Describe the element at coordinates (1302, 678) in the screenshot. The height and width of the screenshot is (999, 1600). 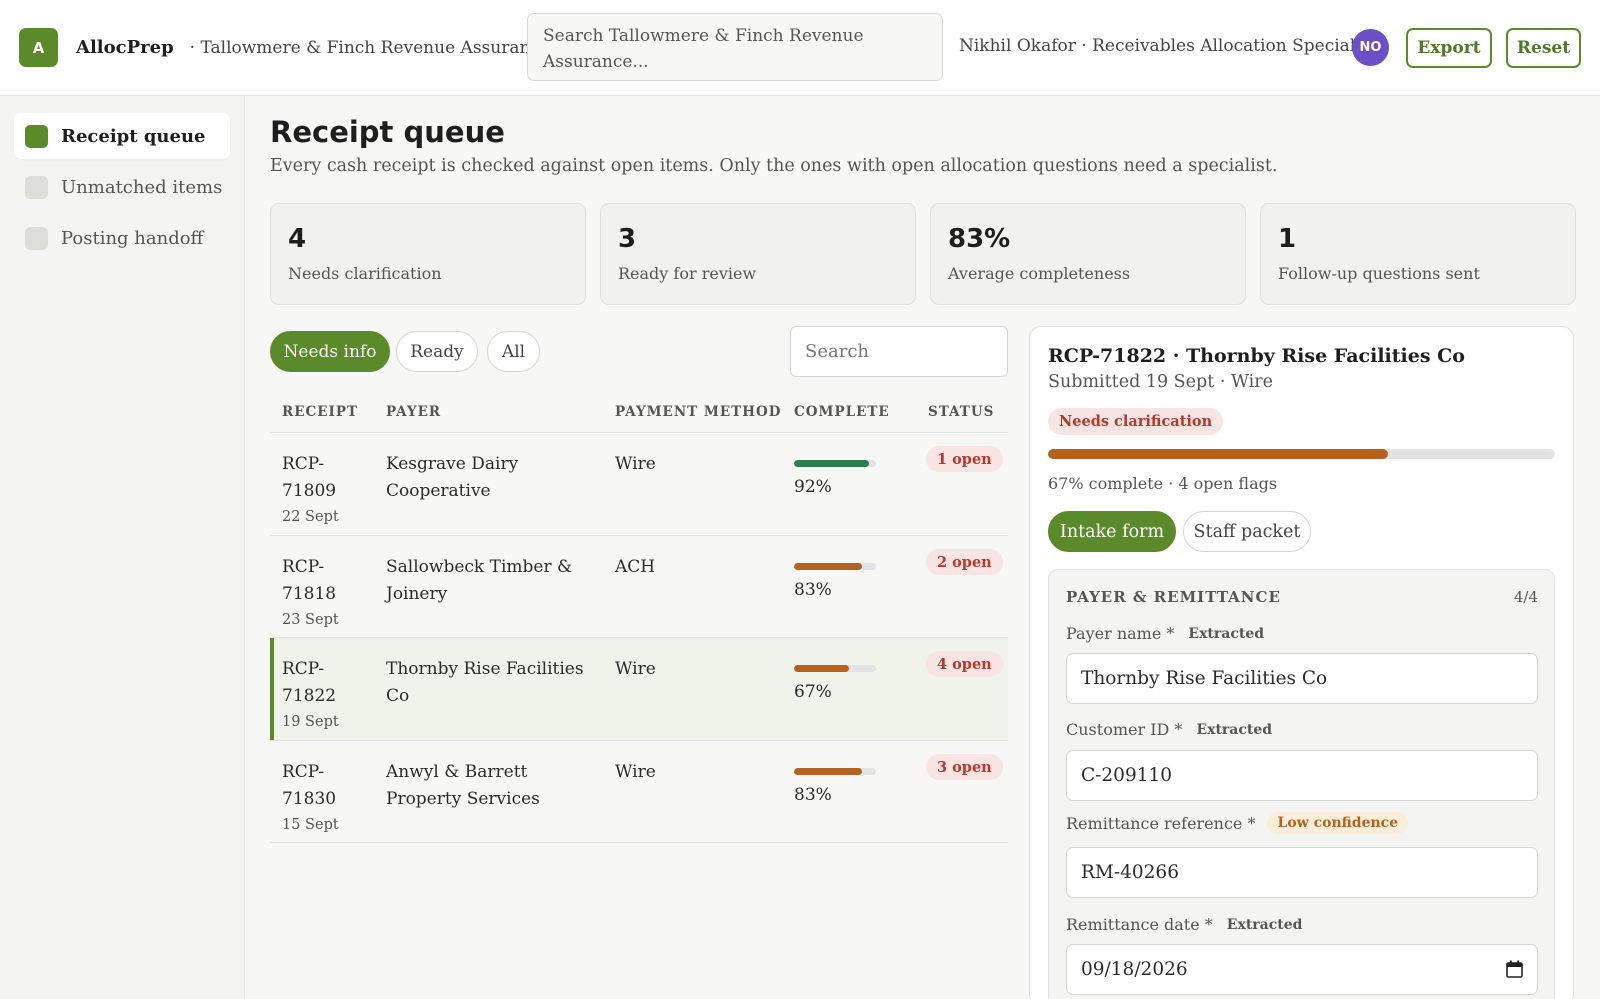
I see `payer-name-field: Thornby Rise Facilities Co` at that location.